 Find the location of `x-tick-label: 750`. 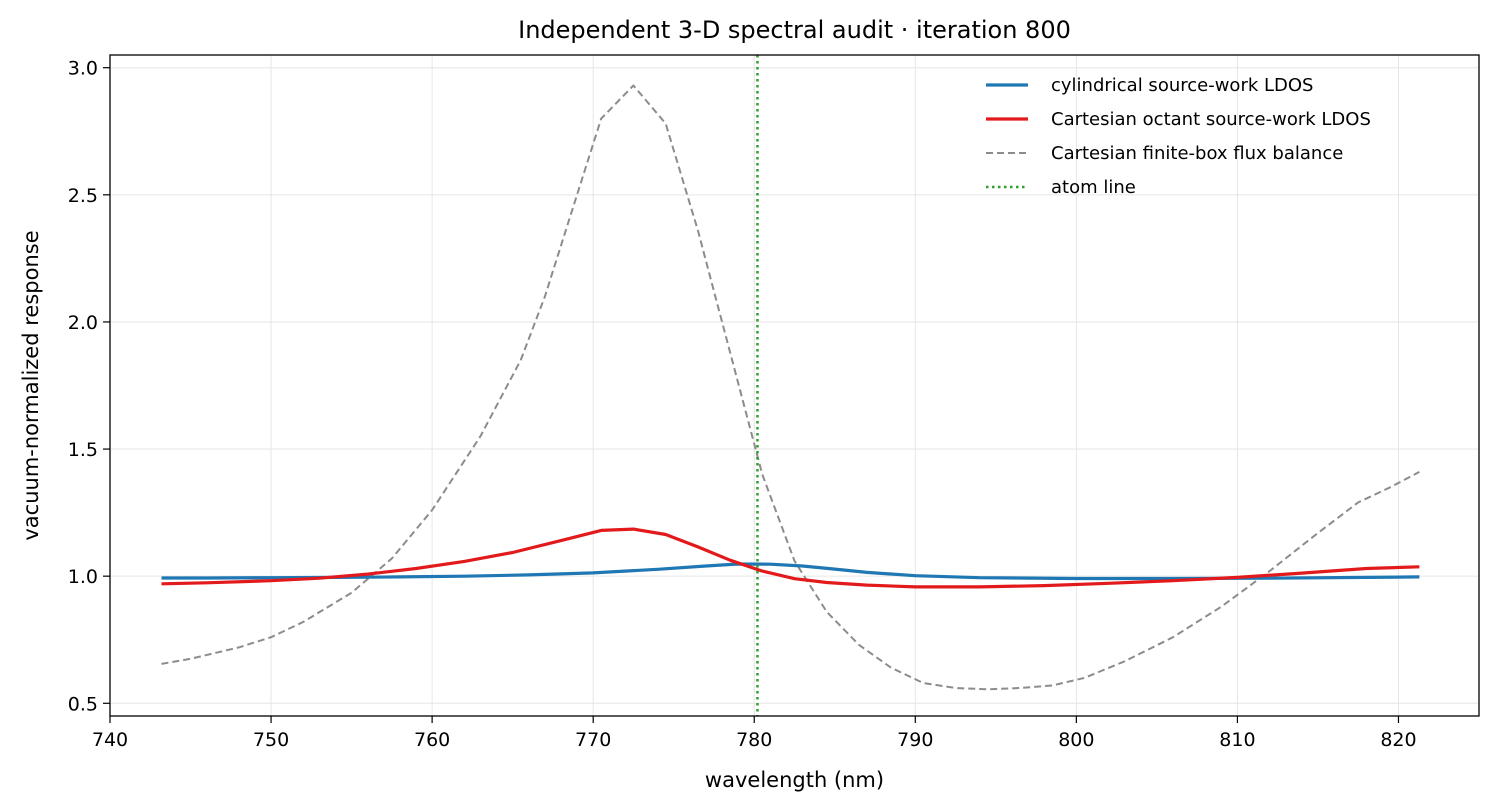

x-tick-label: 750 is located at coordinates (271, 740).